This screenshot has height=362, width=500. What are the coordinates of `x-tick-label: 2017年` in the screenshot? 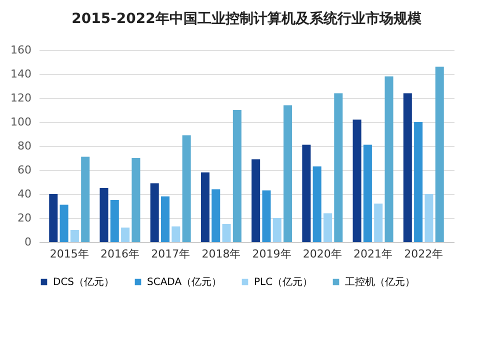 It's located at (170, 254).